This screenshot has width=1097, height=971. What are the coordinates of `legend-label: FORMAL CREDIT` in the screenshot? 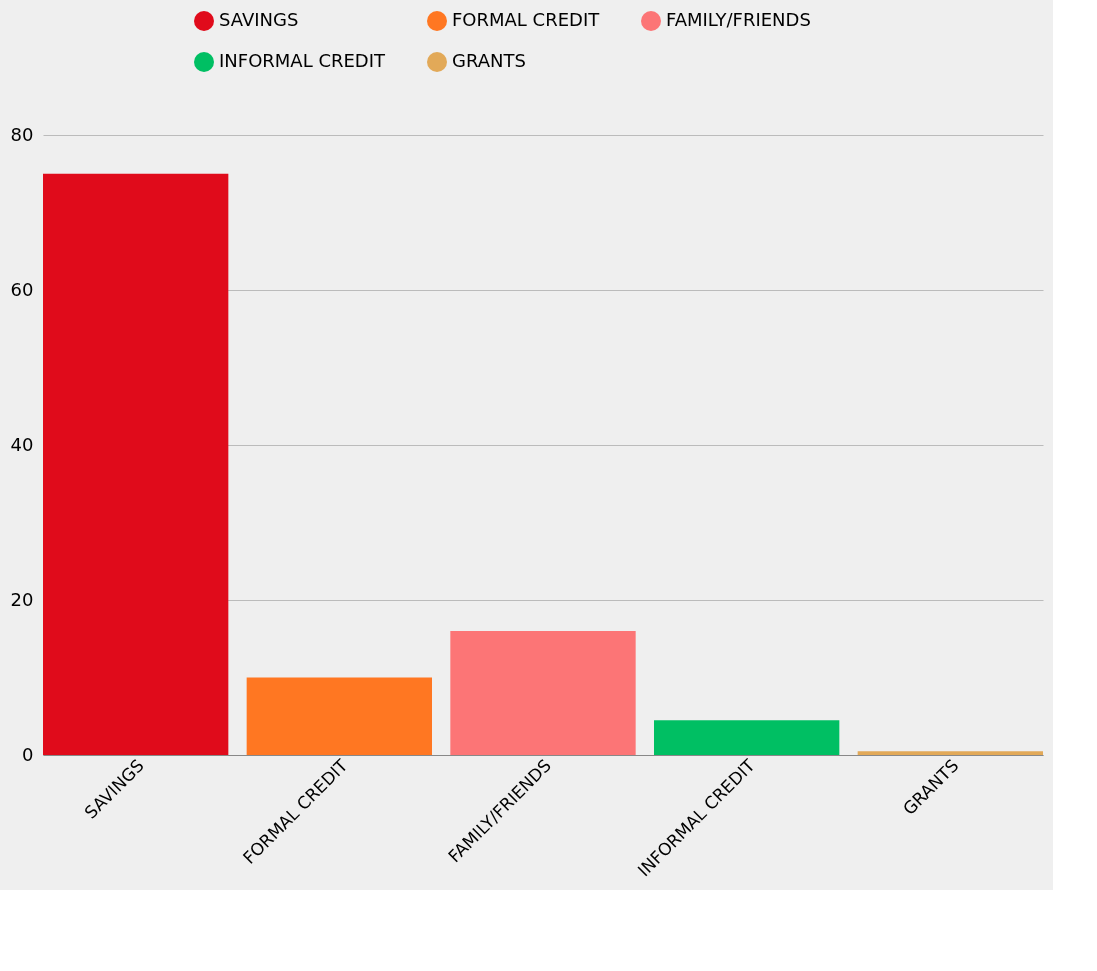 It's located at (526, 19).